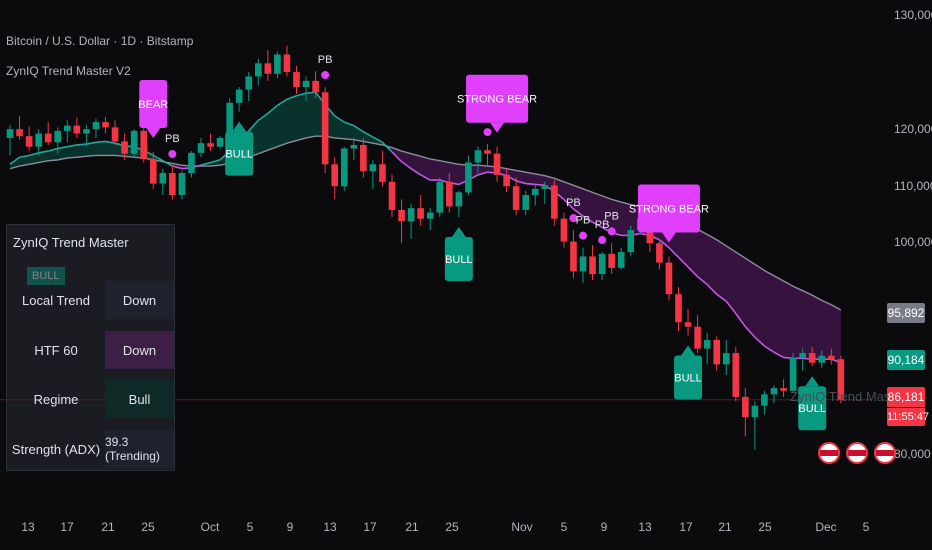 The image size is (932, 550). Describe the element at coordinates (611, 216) in the screenshot. I see `pullback-label: PB` at that location.